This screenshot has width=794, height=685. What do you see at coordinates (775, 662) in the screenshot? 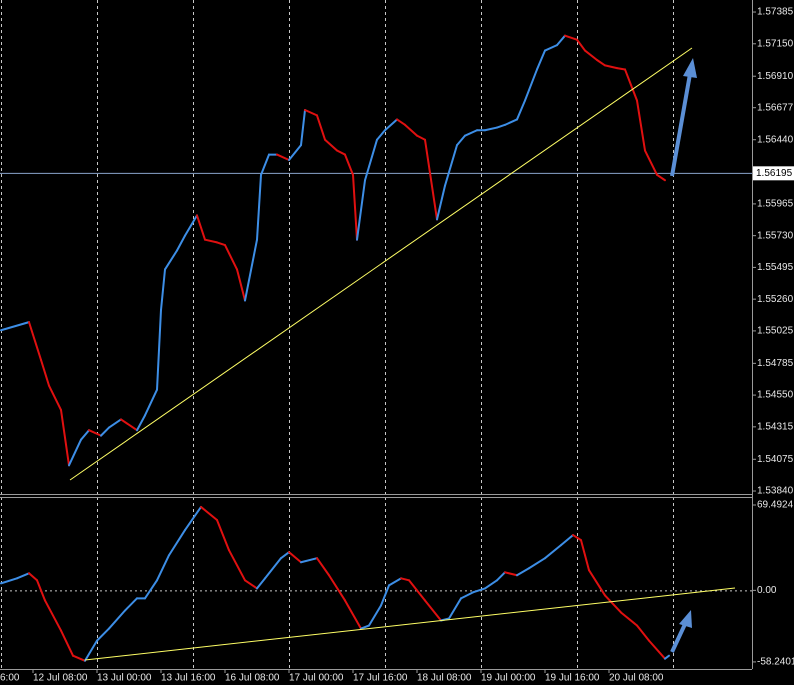
I see `y-tick-label: -58.2401` at bounding box center [775, 662].